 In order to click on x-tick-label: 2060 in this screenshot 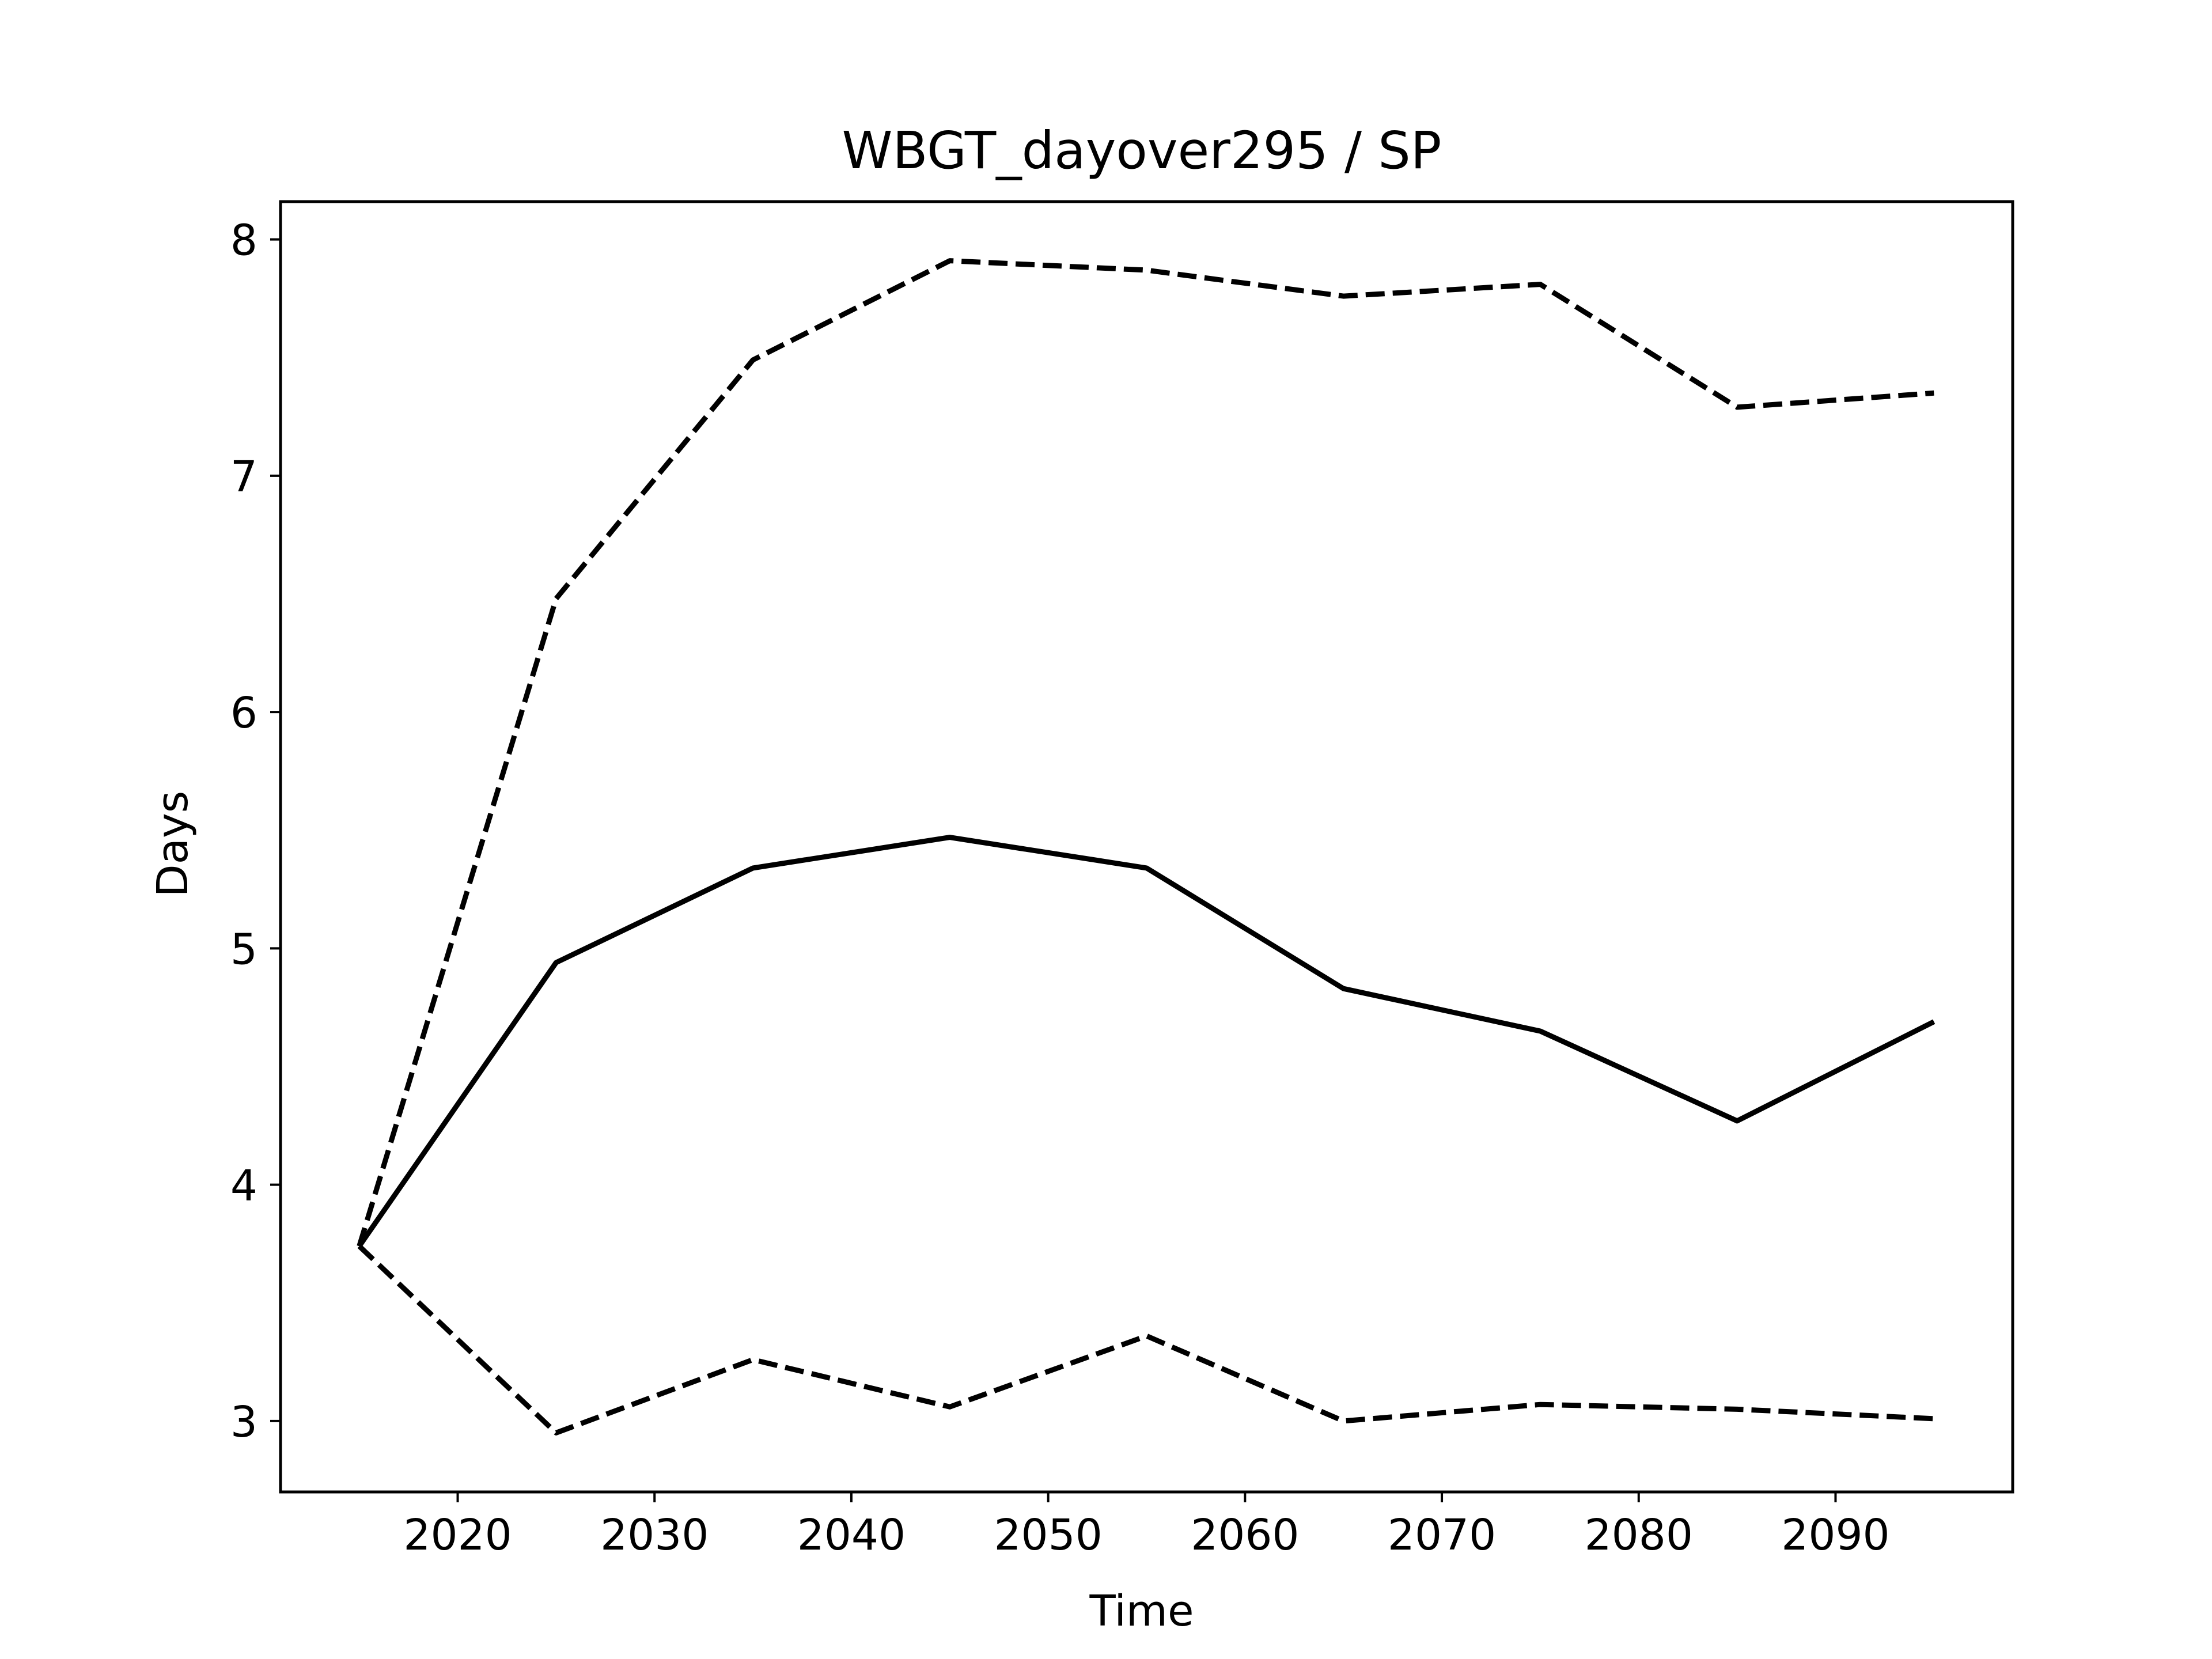, I will do `click(1245, 1535)`.